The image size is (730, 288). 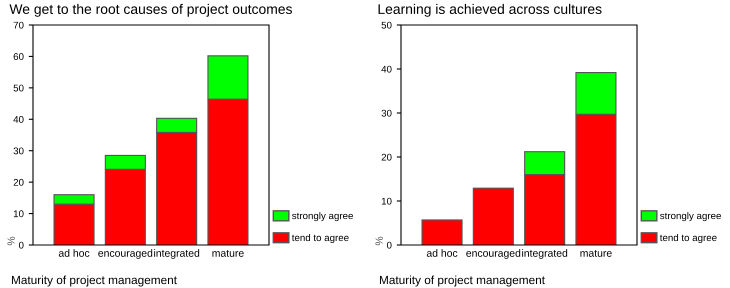 I want to click on chart-title: Learning is achieved across cultures, so click(x=490, y=10).